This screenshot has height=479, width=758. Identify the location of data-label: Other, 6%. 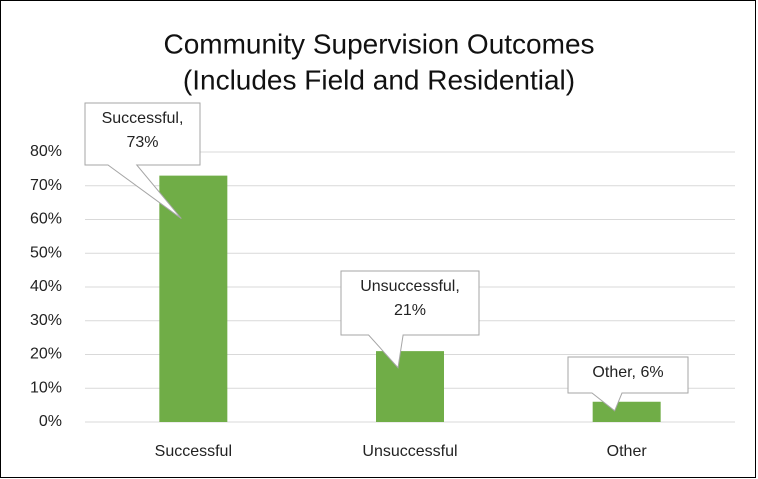
(628, 372).